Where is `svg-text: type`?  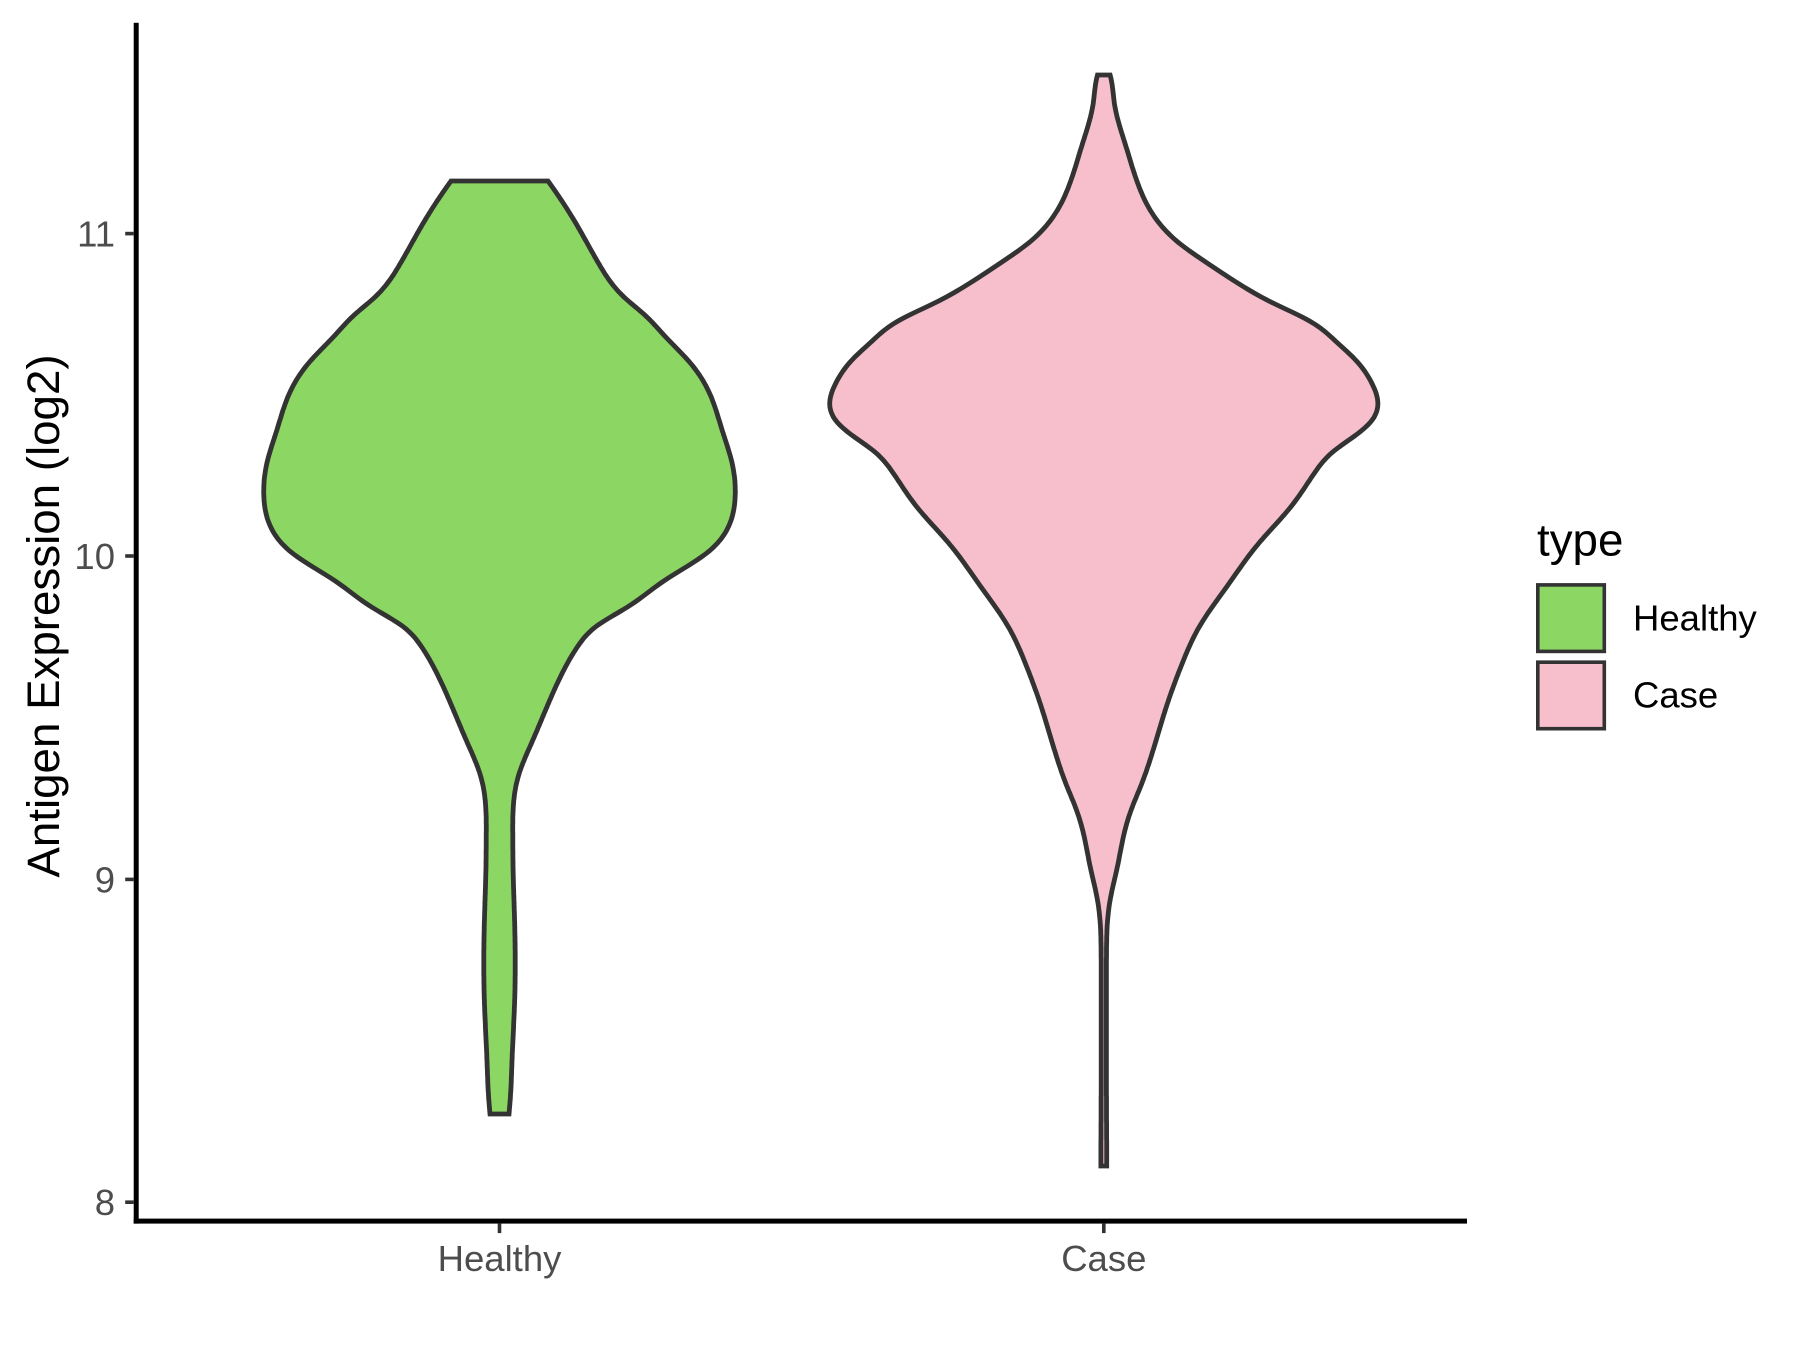 svg-text: type is located at coordinates (1580, 540).